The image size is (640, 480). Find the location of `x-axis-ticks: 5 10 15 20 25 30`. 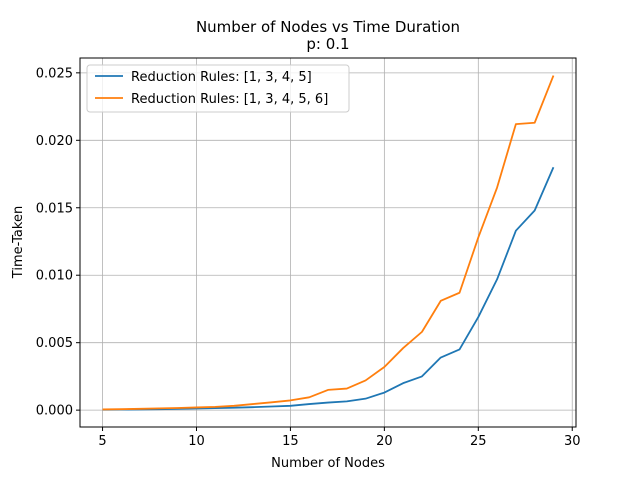

x-axis-ticks: 5 10 15 20 25 30 is located at coordinates (339, 438).